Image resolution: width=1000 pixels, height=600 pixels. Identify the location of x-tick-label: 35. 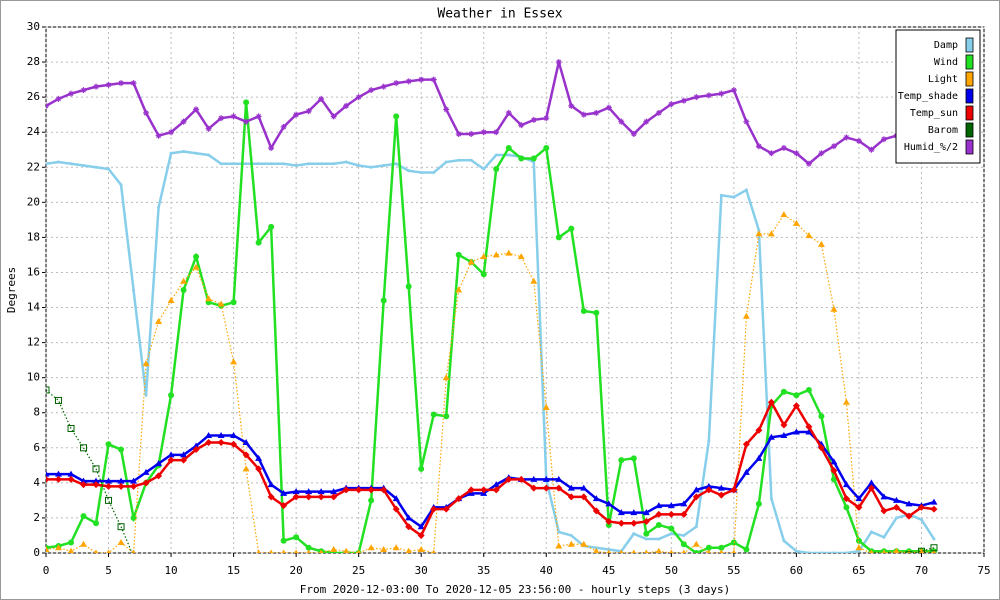
(483, 570).